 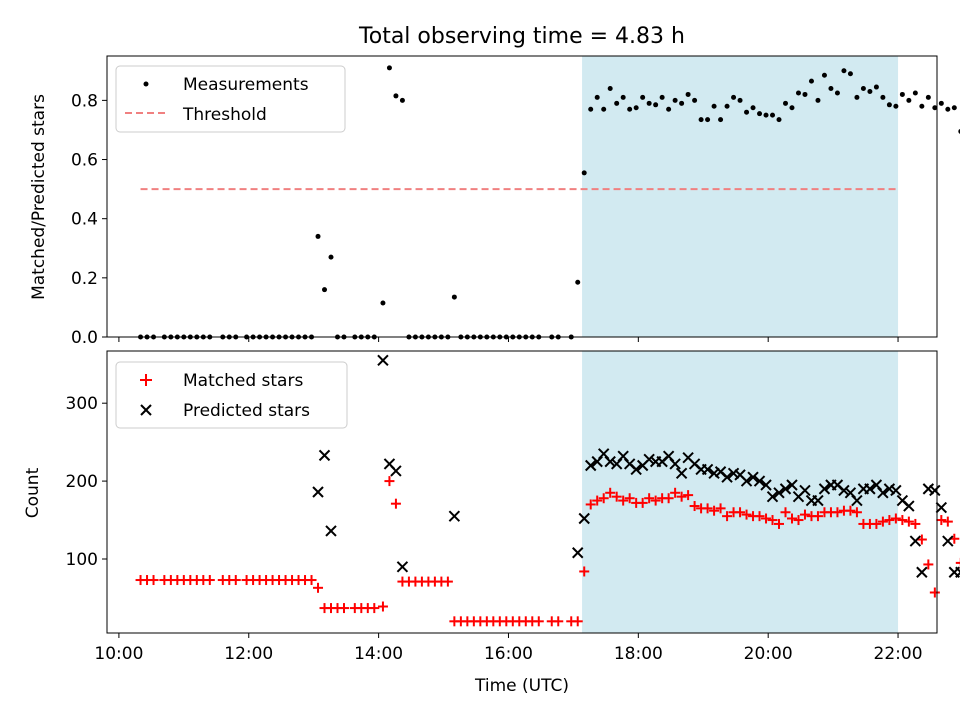 What do you see at coordinates (224, 115) in the screenshot?
I see `legend-threshold-label: Threshold` at bounding box center [224, 115].